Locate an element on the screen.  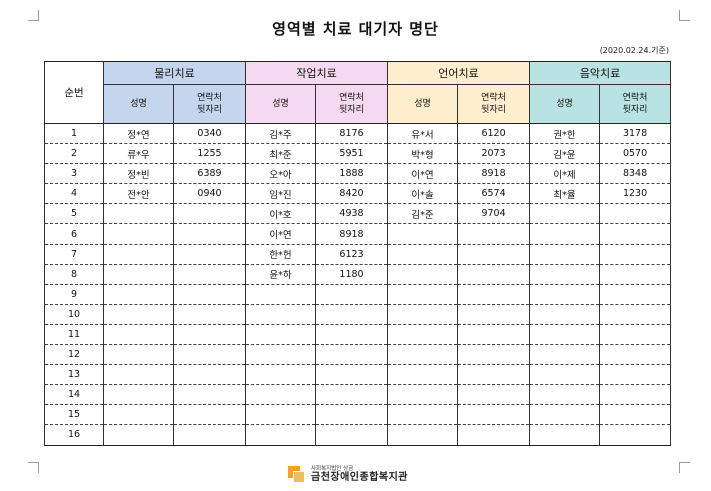
mt-contact-cell: 0570 is located at coordinates (635, 154).